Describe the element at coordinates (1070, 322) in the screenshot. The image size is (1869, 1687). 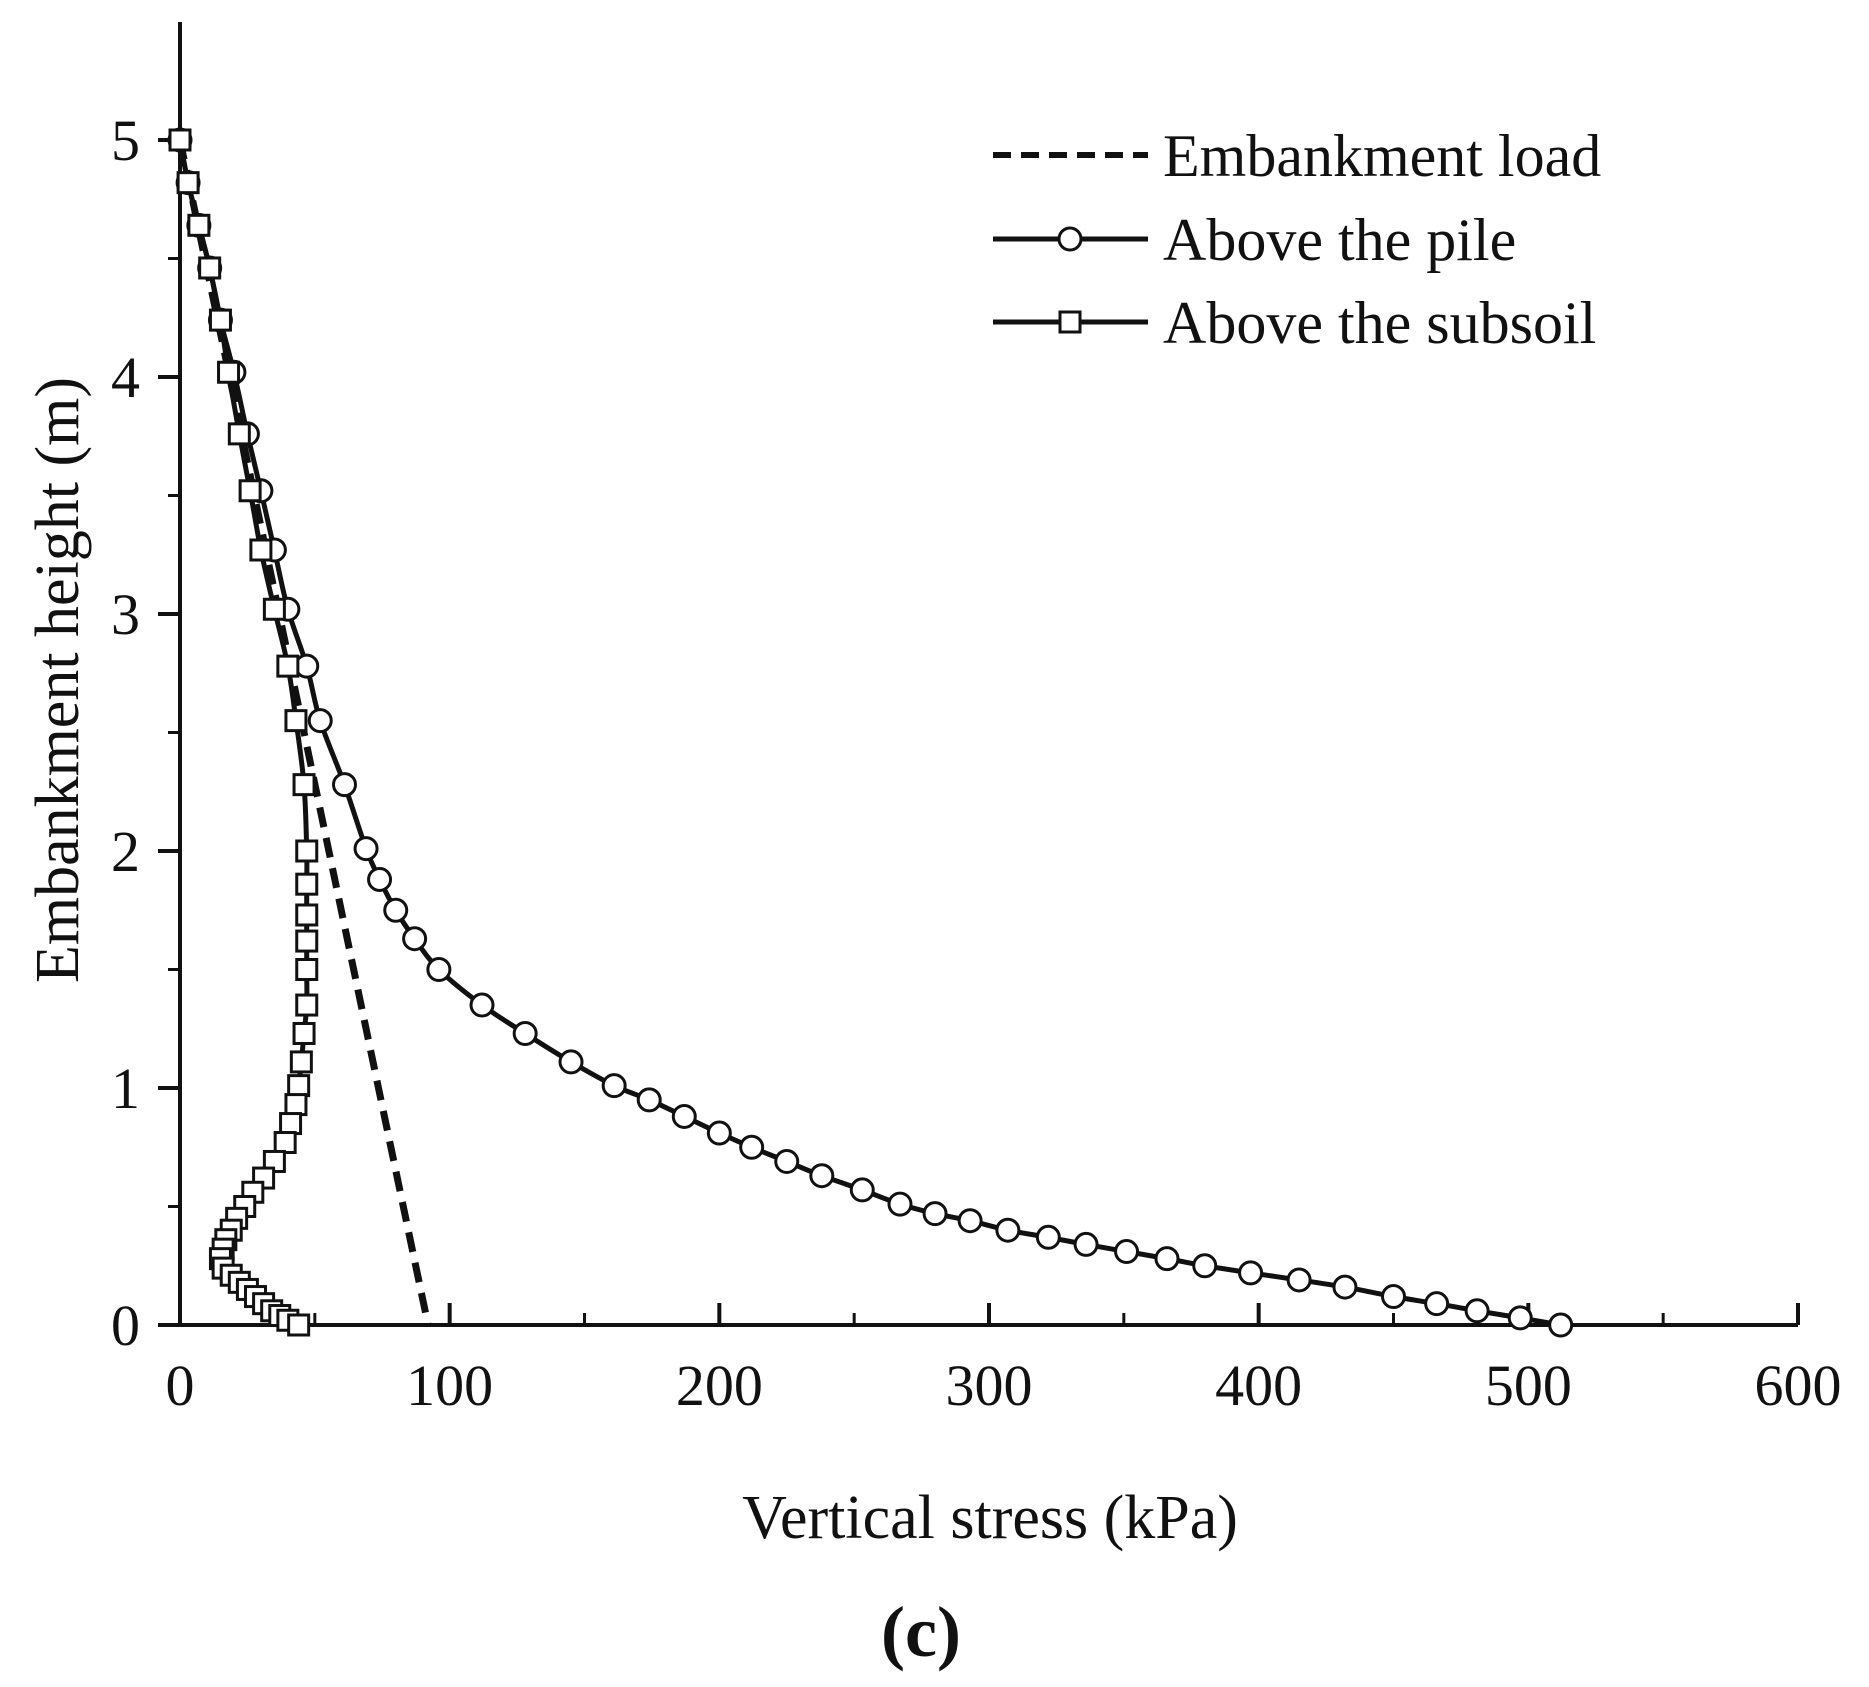
I see `legend-marker-square` at that location.